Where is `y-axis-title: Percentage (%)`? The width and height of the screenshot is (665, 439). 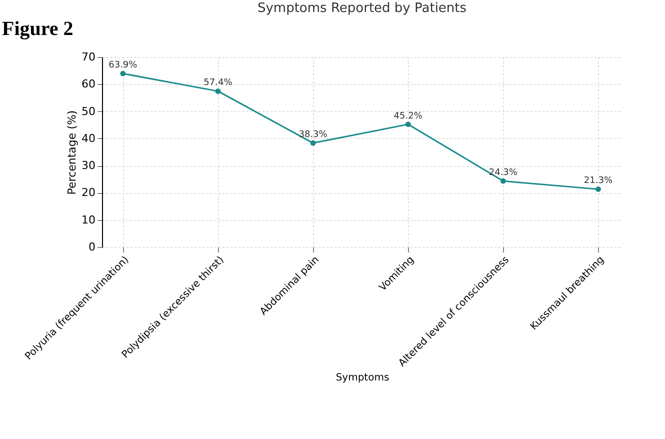 y-axis-title: Percentage (%) is located at coordinates (72, 152).